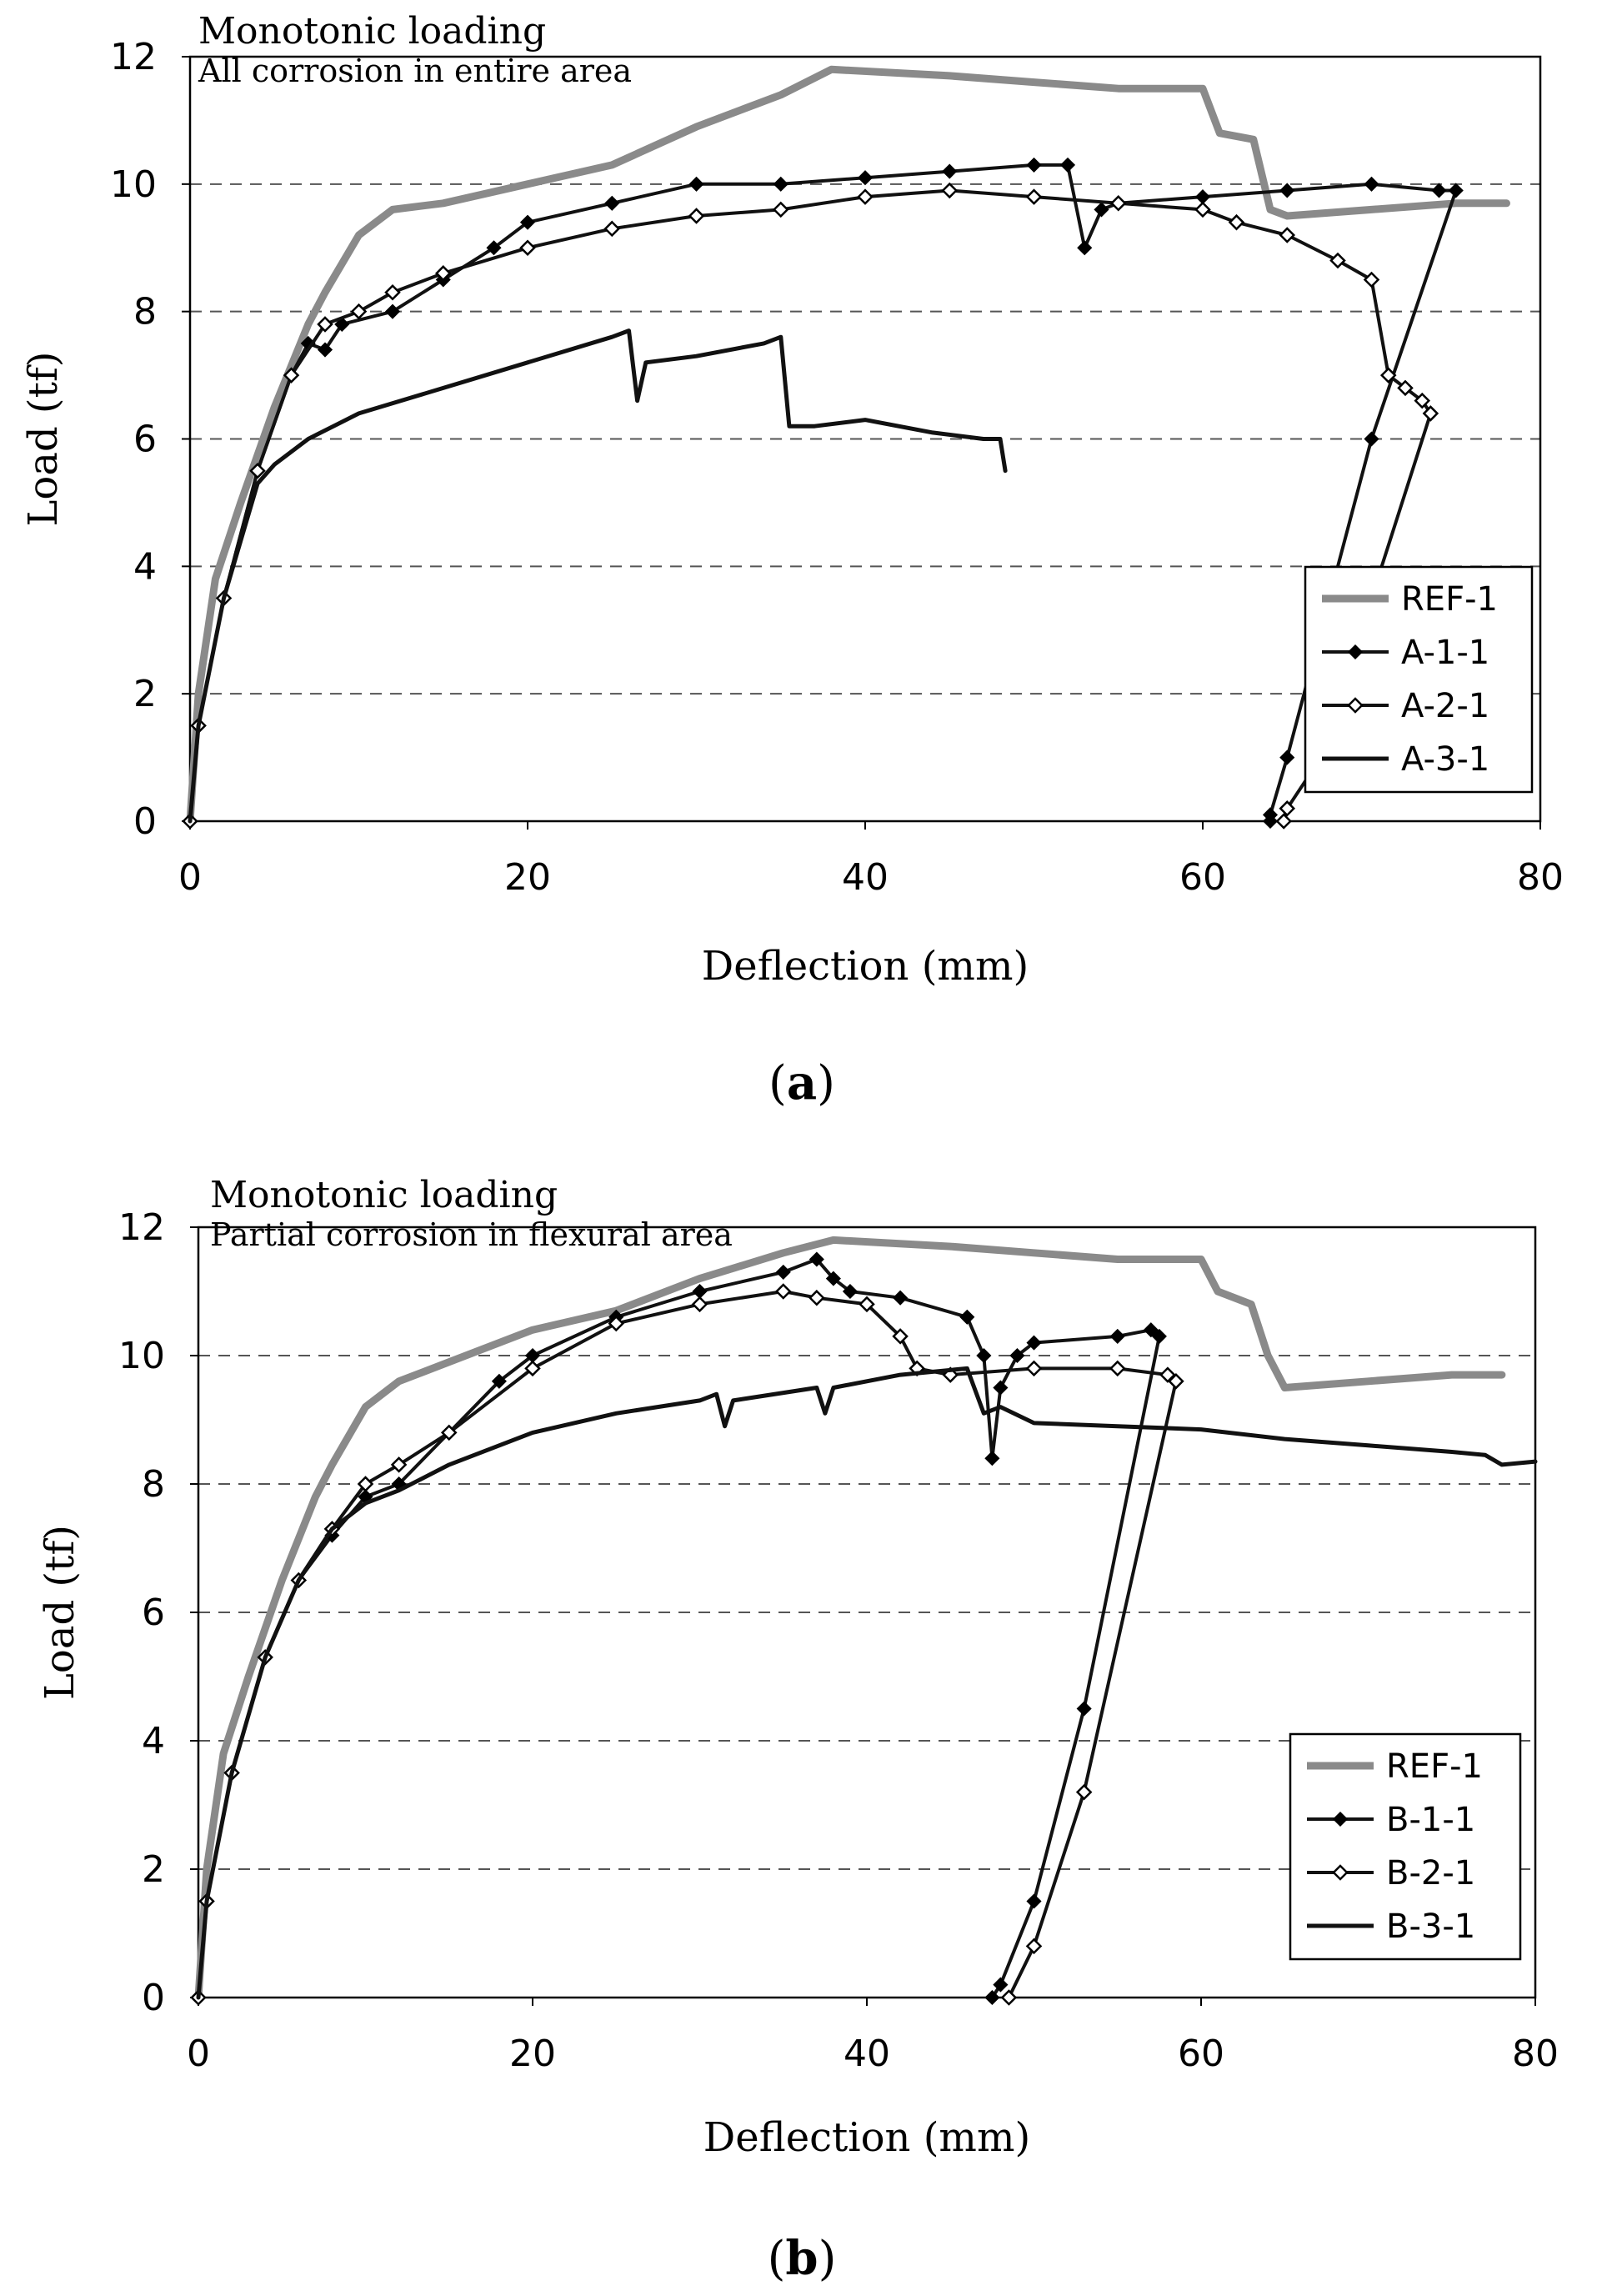  I want to click on caption-close-paren: ), so click(826, 1083).